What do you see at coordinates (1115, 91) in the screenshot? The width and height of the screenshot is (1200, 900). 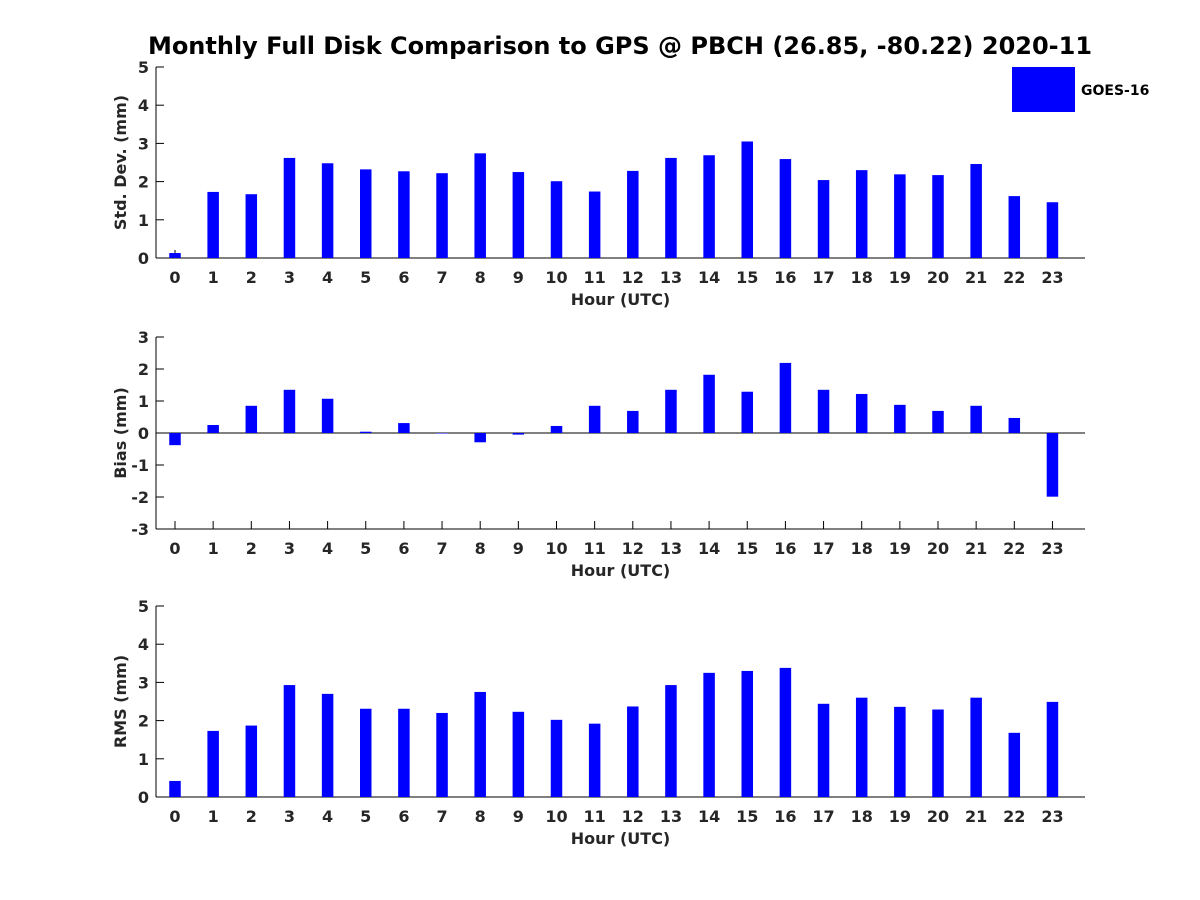 I see `legend-label: GOES-16` at bounding box center [1115, 91].